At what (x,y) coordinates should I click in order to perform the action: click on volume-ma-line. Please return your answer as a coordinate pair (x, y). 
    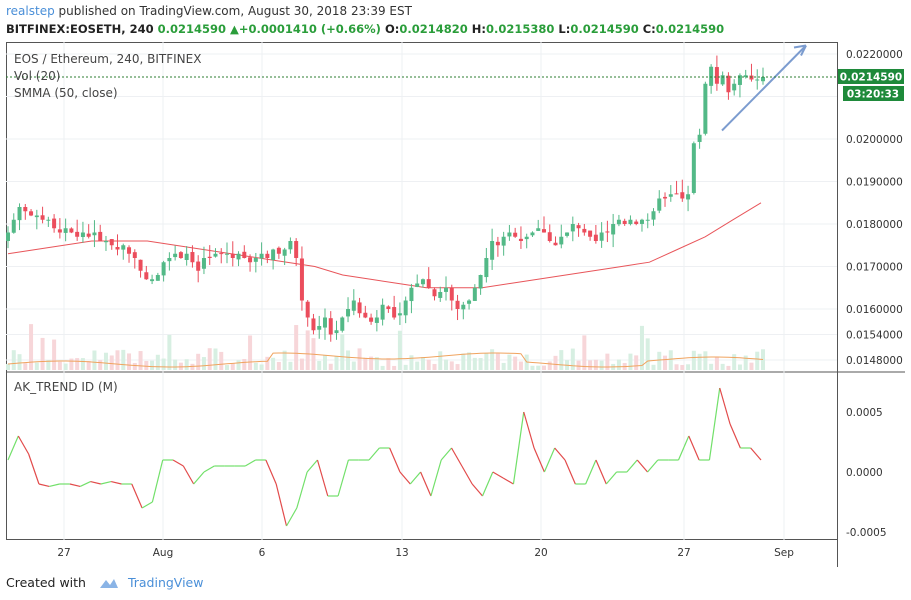
    Looking at the image, I should click on (385, 360).